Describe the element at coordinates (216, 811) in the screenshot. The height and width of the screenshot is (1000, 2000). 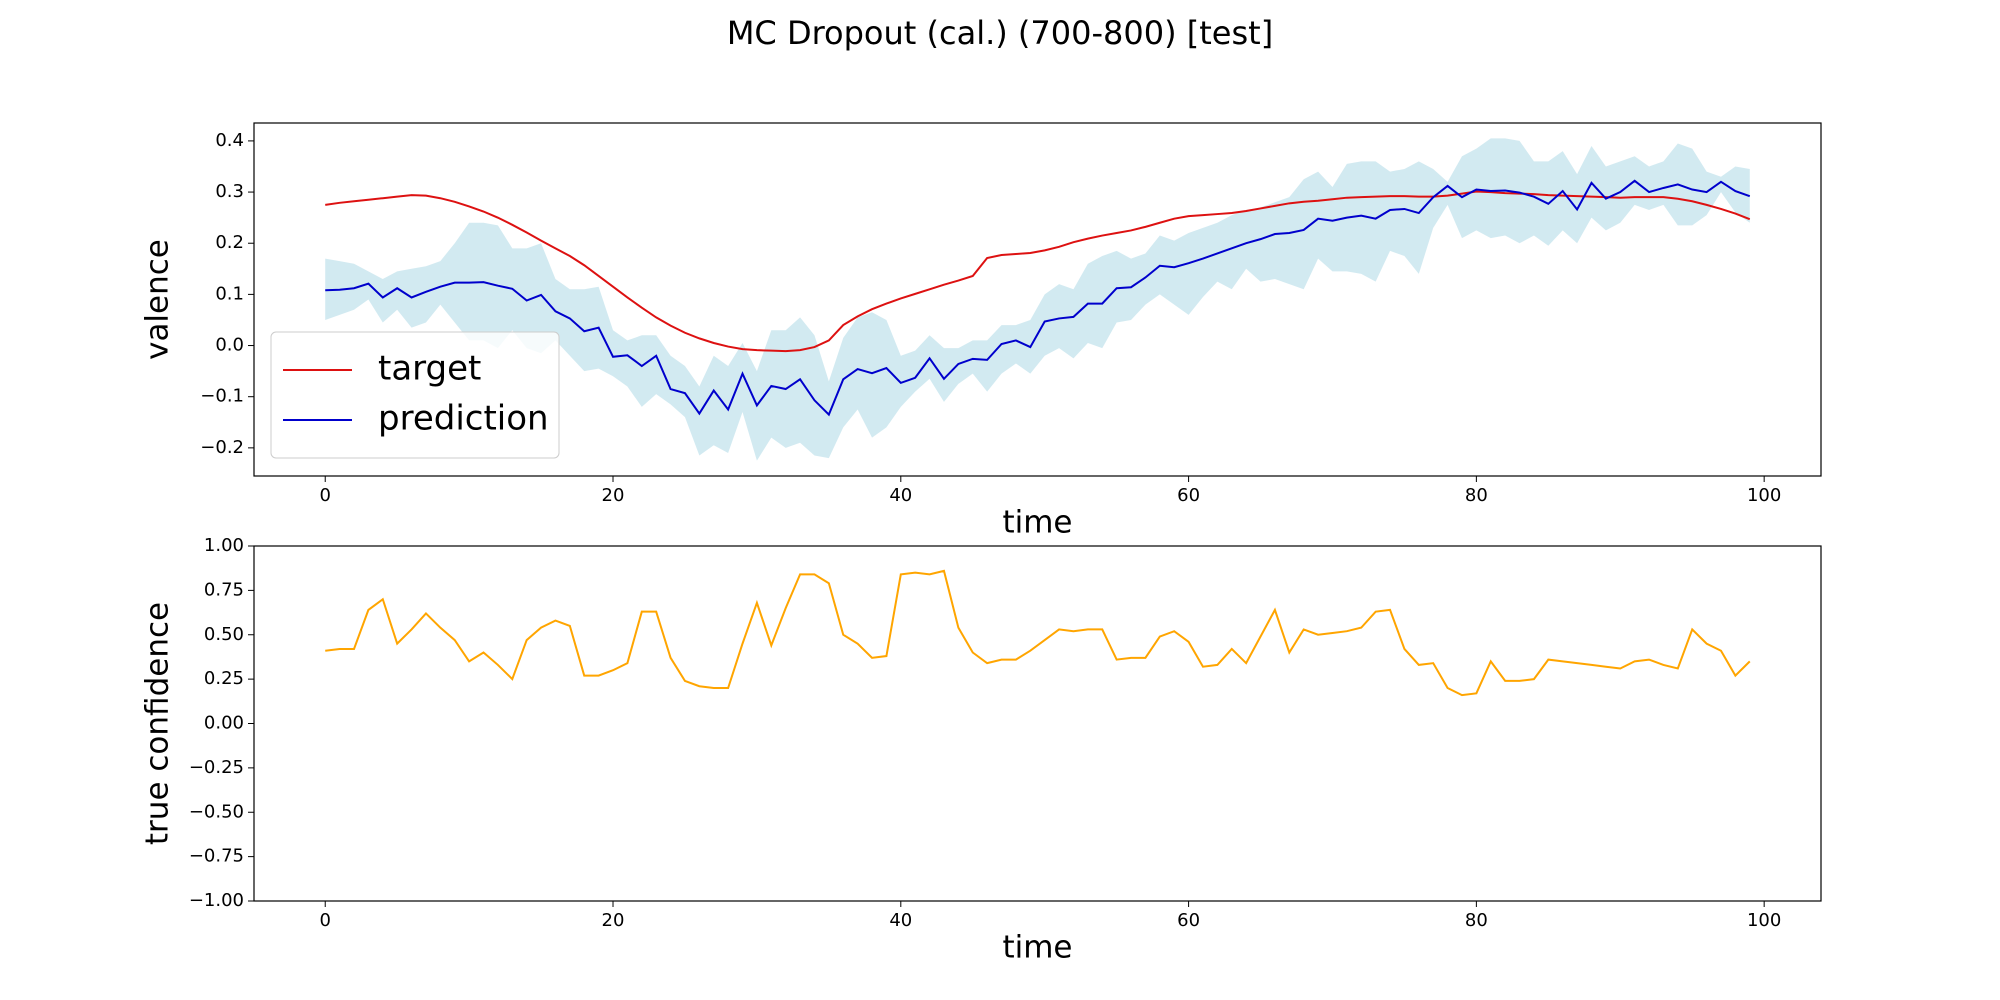
I see `y-tick-label: −0.50` at that location.